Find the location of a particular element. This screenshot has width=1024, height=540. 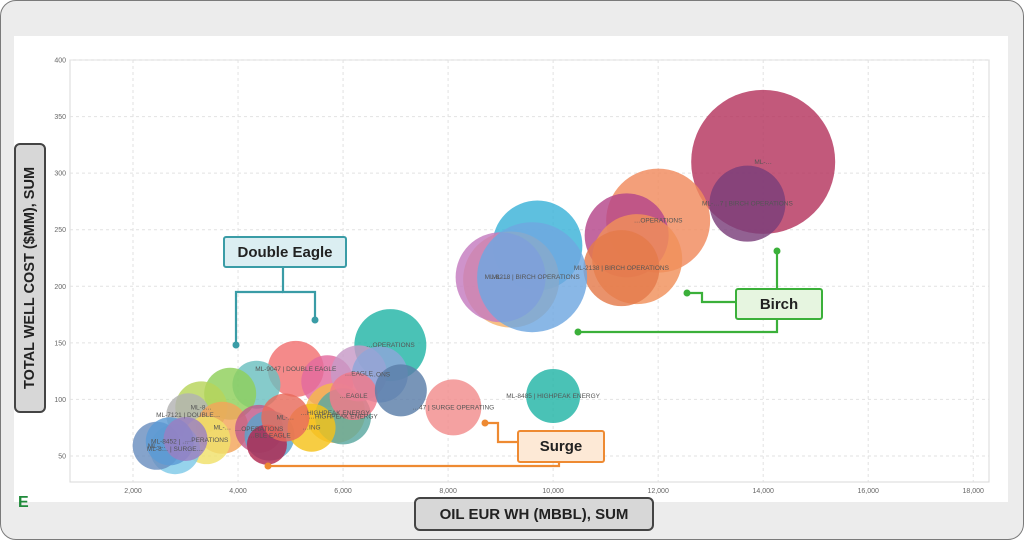

y-tick-label: 200 is located at coordinates (60, 287).